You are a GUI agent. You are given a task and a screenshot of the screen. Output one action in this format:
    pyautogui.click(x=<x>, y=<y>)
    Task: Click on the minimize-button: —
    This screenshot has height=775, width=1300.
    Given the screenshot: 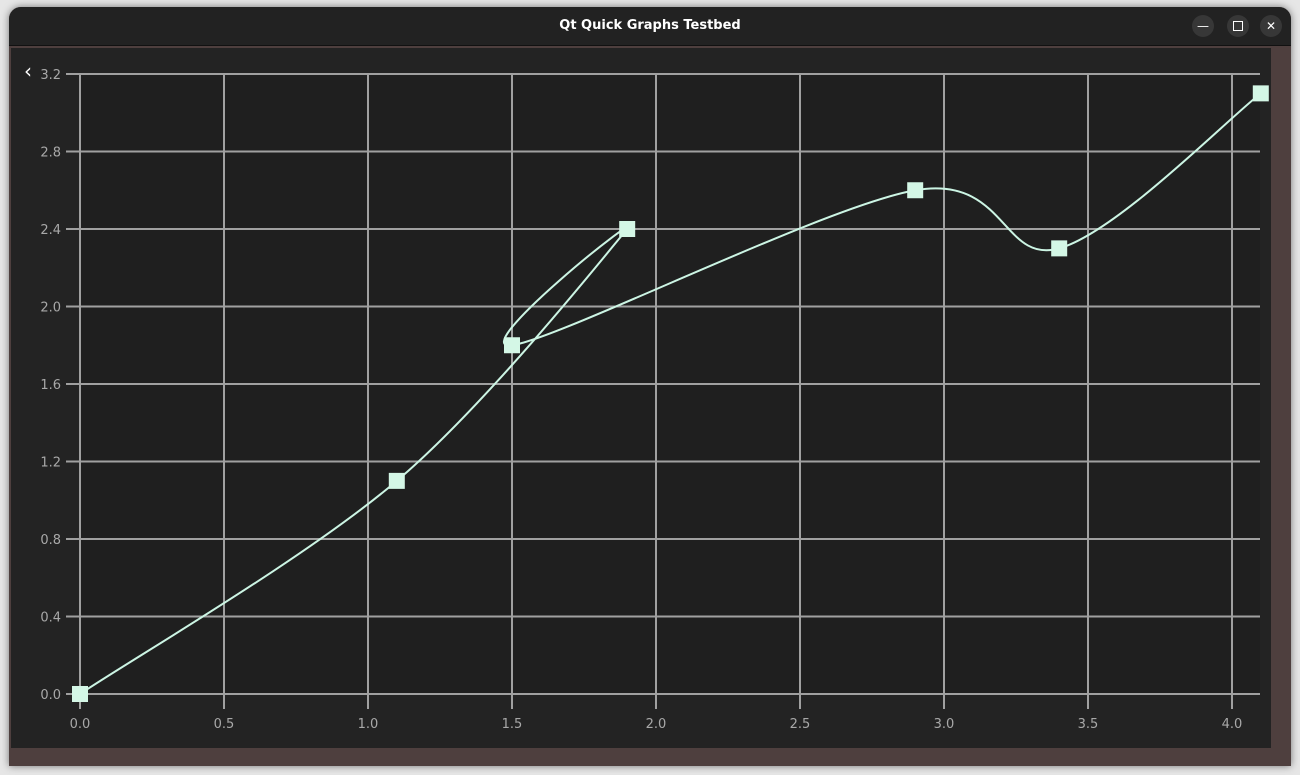 What is the action you would take?
    pyautogui.click(x=1203, y=26)
    